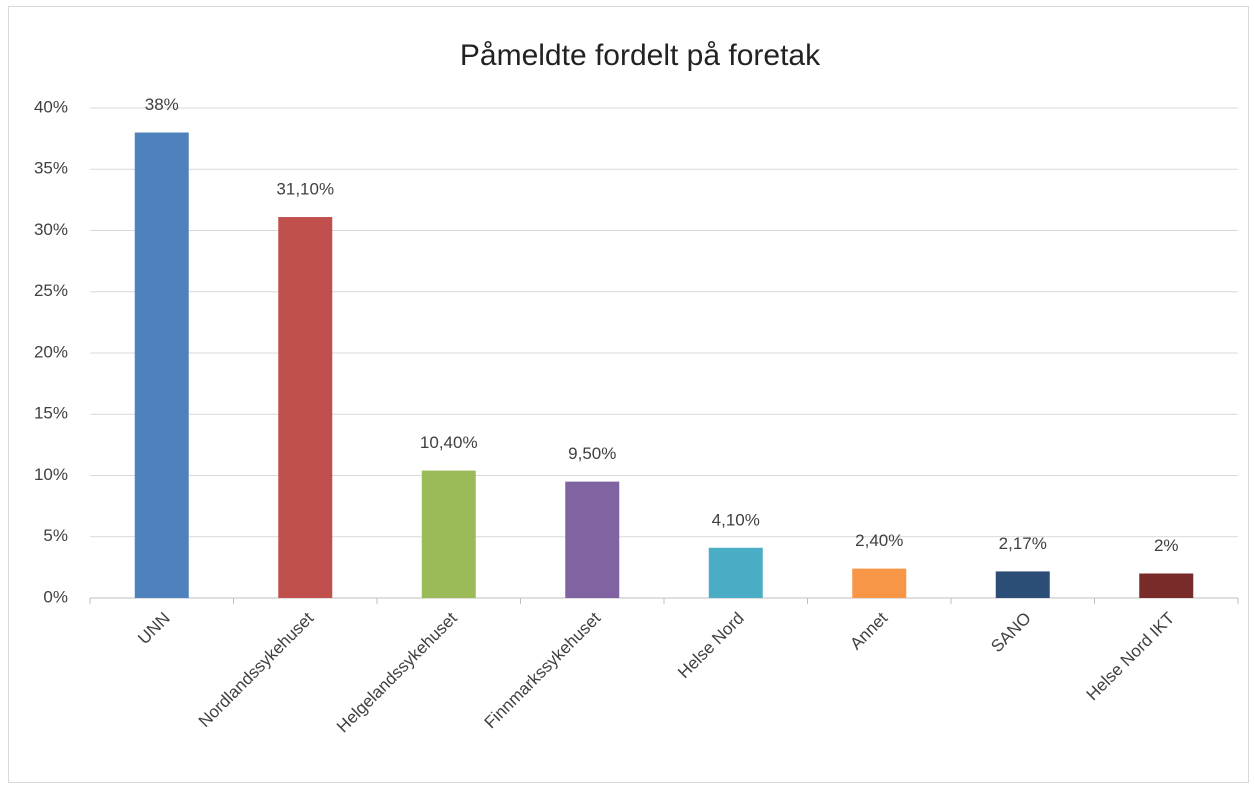 This screenshot has width=1255, height=789. I want to click on data-label: 10,40%, so click(449, 442).